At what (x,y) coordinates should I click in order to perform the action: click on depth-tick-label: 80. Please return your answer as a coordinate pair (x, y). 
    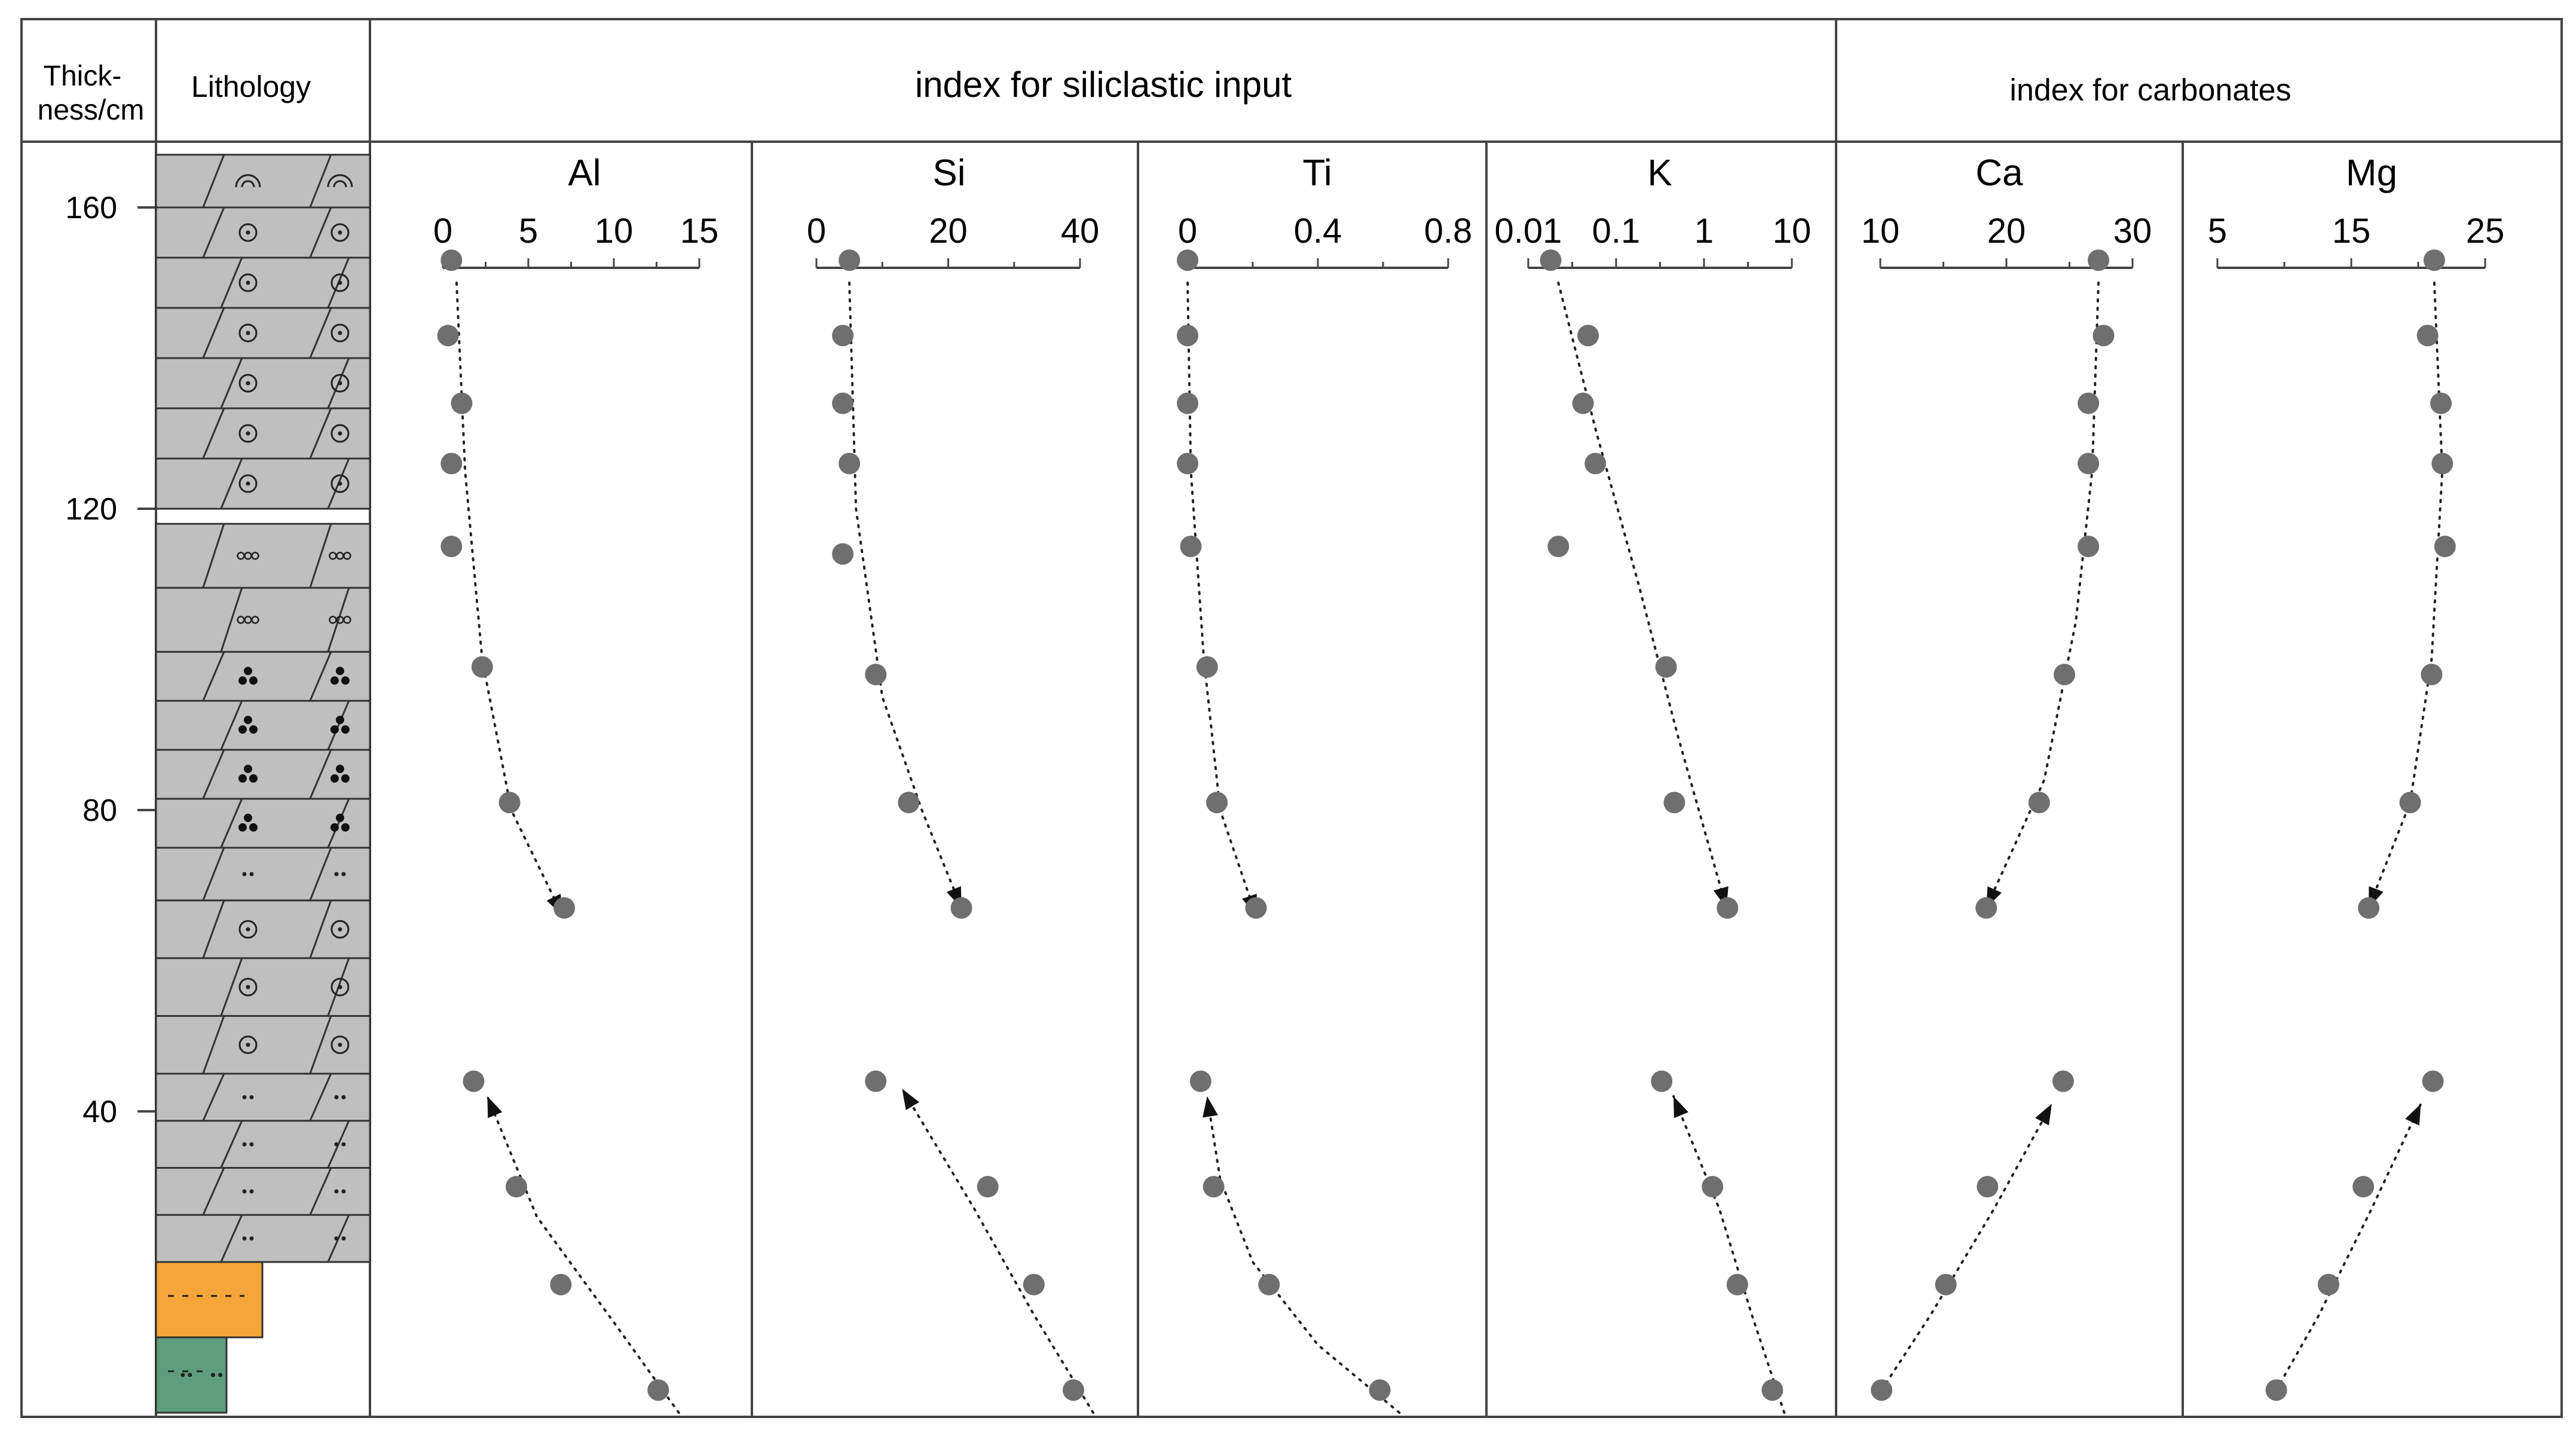
    Looking at the image, I should click on (99, 810).